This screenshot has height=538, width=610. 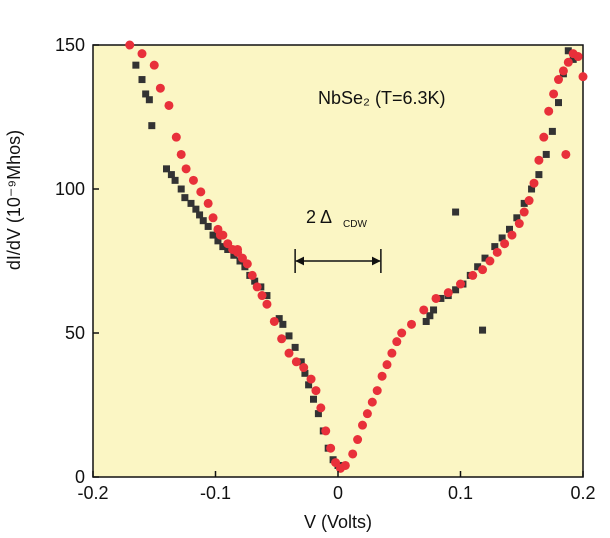 What do you see at coordinates (215, 493) in the screenshot?
I see `x-tick-label: -0.1` at bounding box center [215, 493].